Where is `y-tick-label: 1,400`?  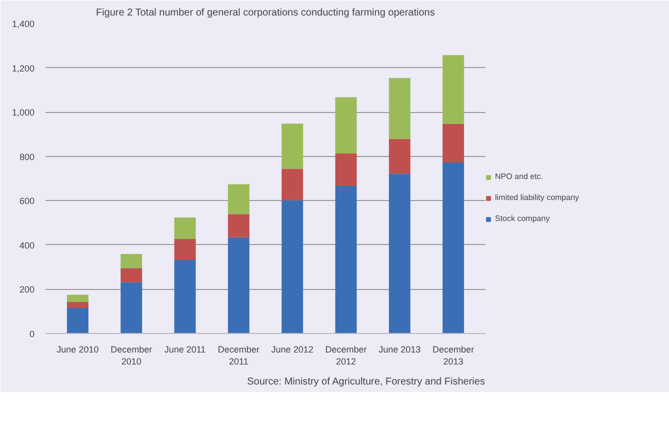 y-tick-label: 1,400 is located at coordinates (23, 24).